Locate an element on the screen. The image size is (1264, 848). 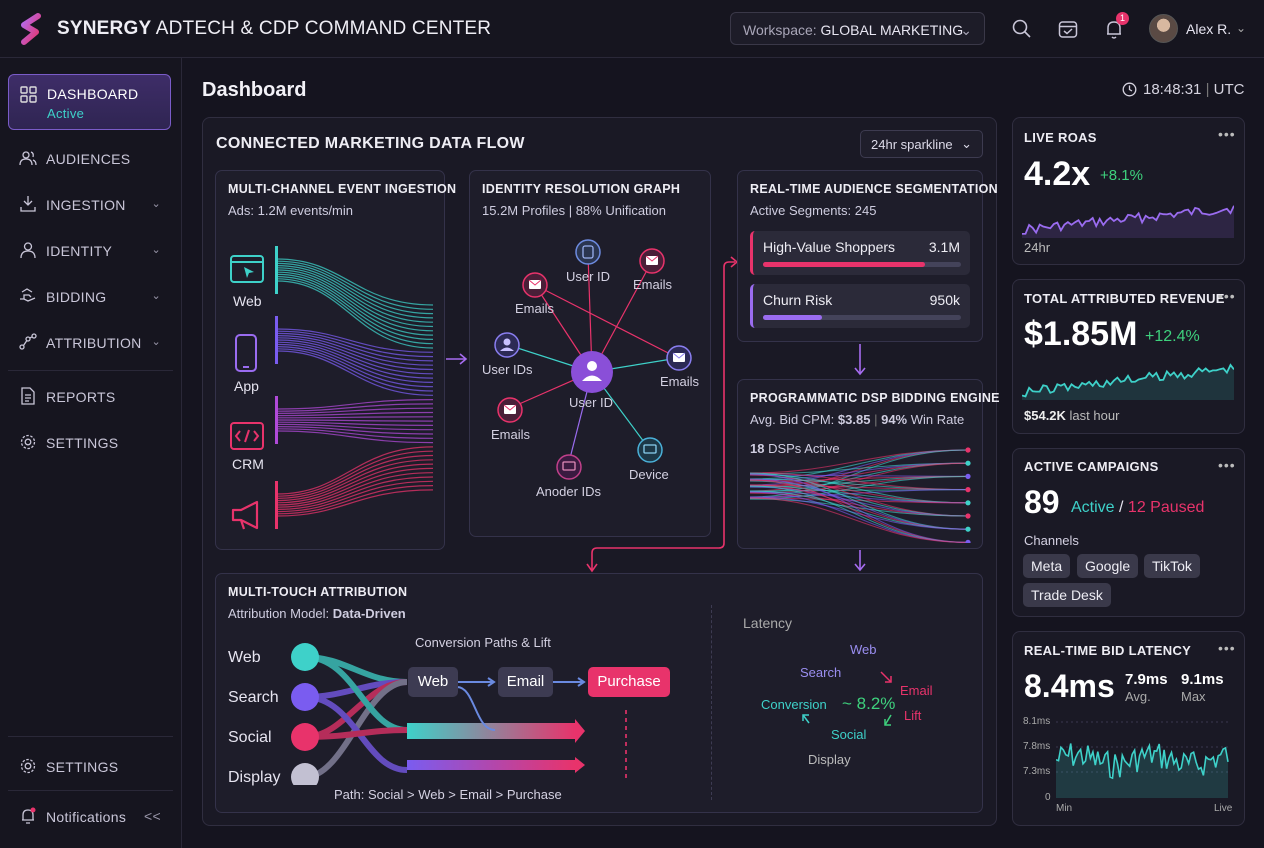
cycle-label: Lift is located at coordinates (913, 715).